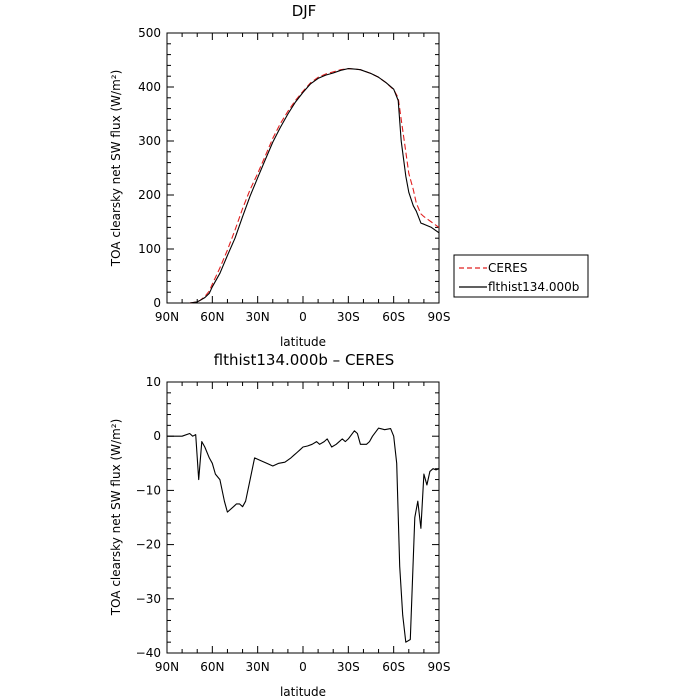 This screenshot has width=700, height=700. Describe the element at coordinates (212, 317) in the screenshot. I see `top-x-tick-label: 60N` at that location.